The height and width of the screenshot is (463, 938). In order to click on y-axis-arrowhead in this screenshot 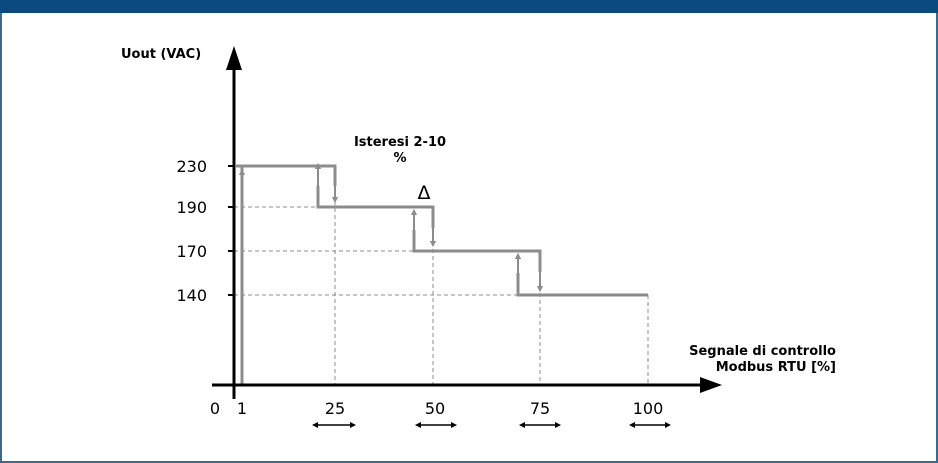, I will do `click(234, 58)`.